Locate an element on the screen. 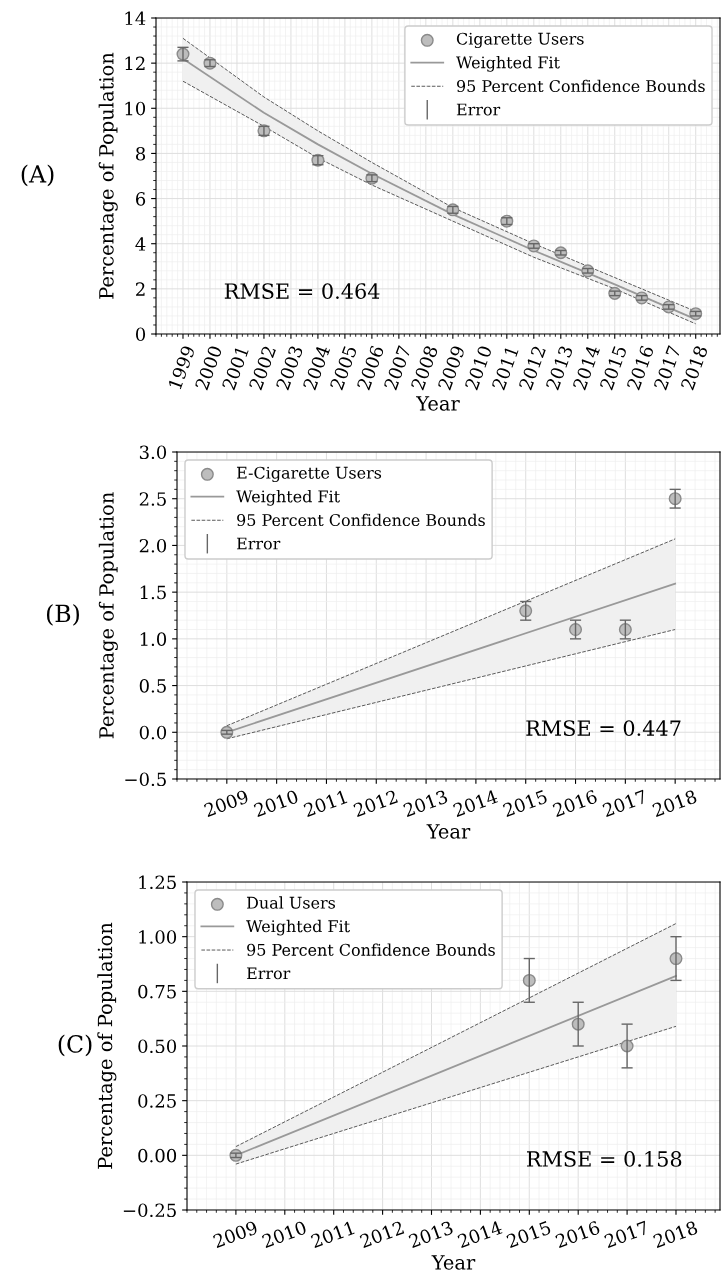  y-tick-label: 0 is located at coordinates (140, 334).